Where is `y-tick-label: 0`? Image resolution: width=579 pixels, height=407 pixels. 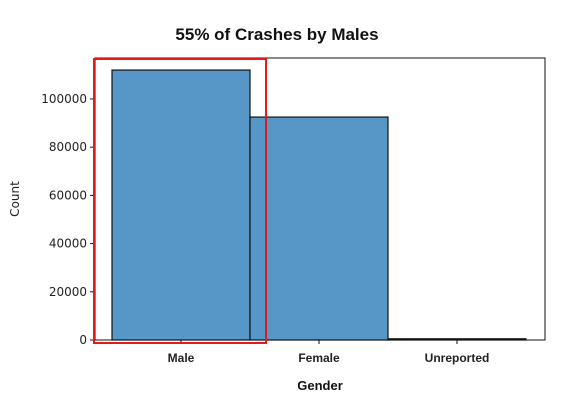 y-tick-label: 0 is located at coordinates (83, 340).